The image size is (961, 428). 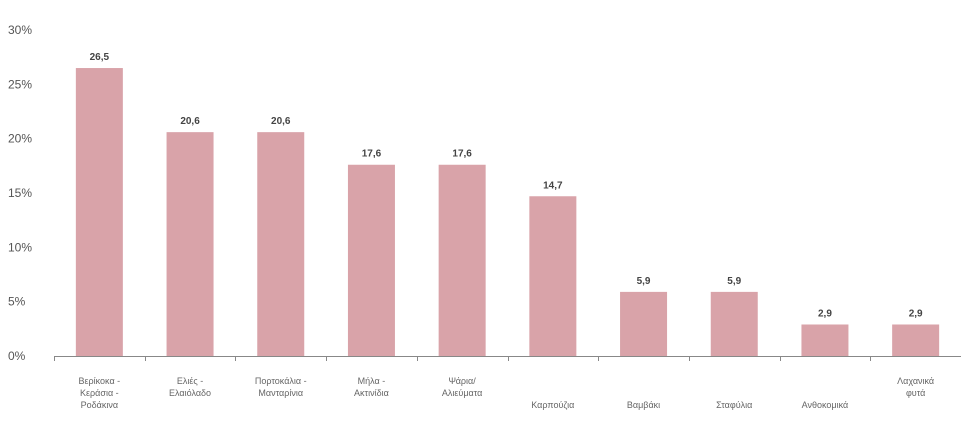 What do you see at coordinates (100, 393) in the screenshot?
I see `category-label: Βερίκοκα -Κεράσια -Ροδάκινα` at bounding box center [100, 393].